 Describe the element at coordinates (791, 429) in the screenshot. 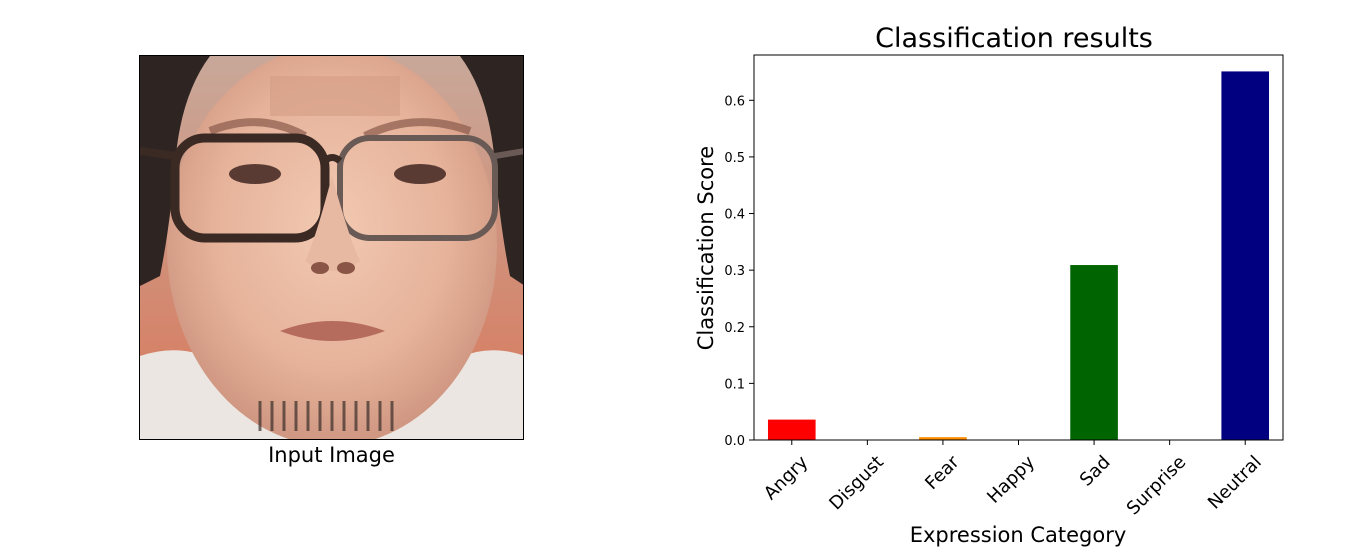

I see `bar-angry` at that location.